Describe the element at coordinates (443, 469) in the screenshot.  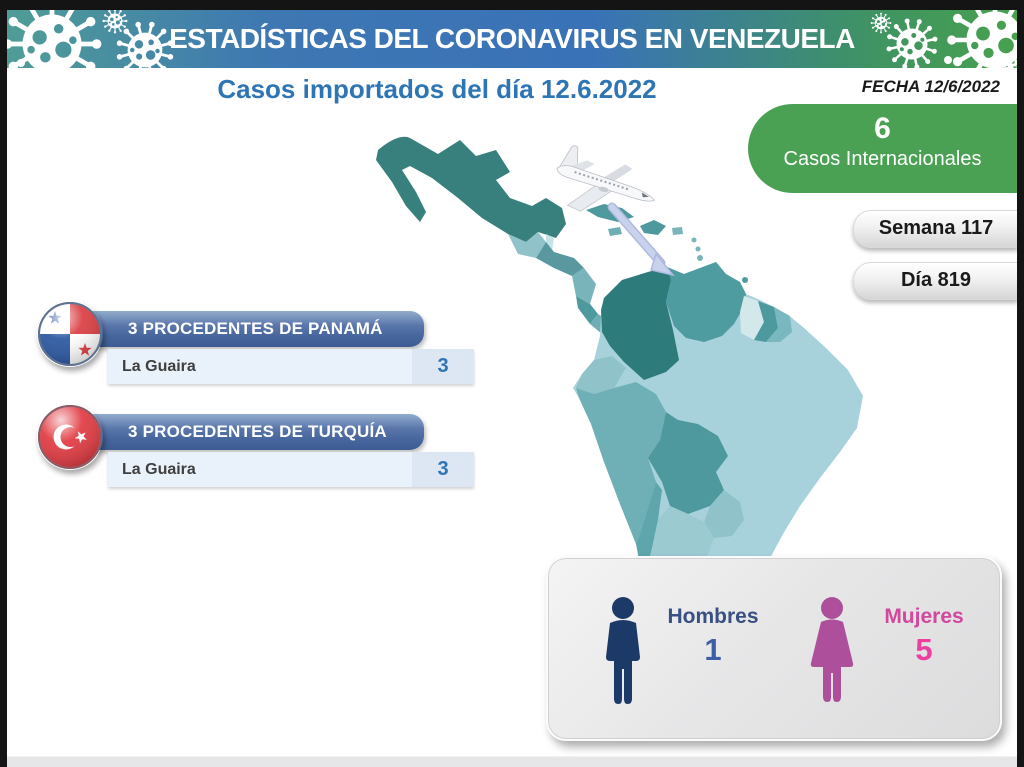
I see `turkey-row-value: 3` at that location.